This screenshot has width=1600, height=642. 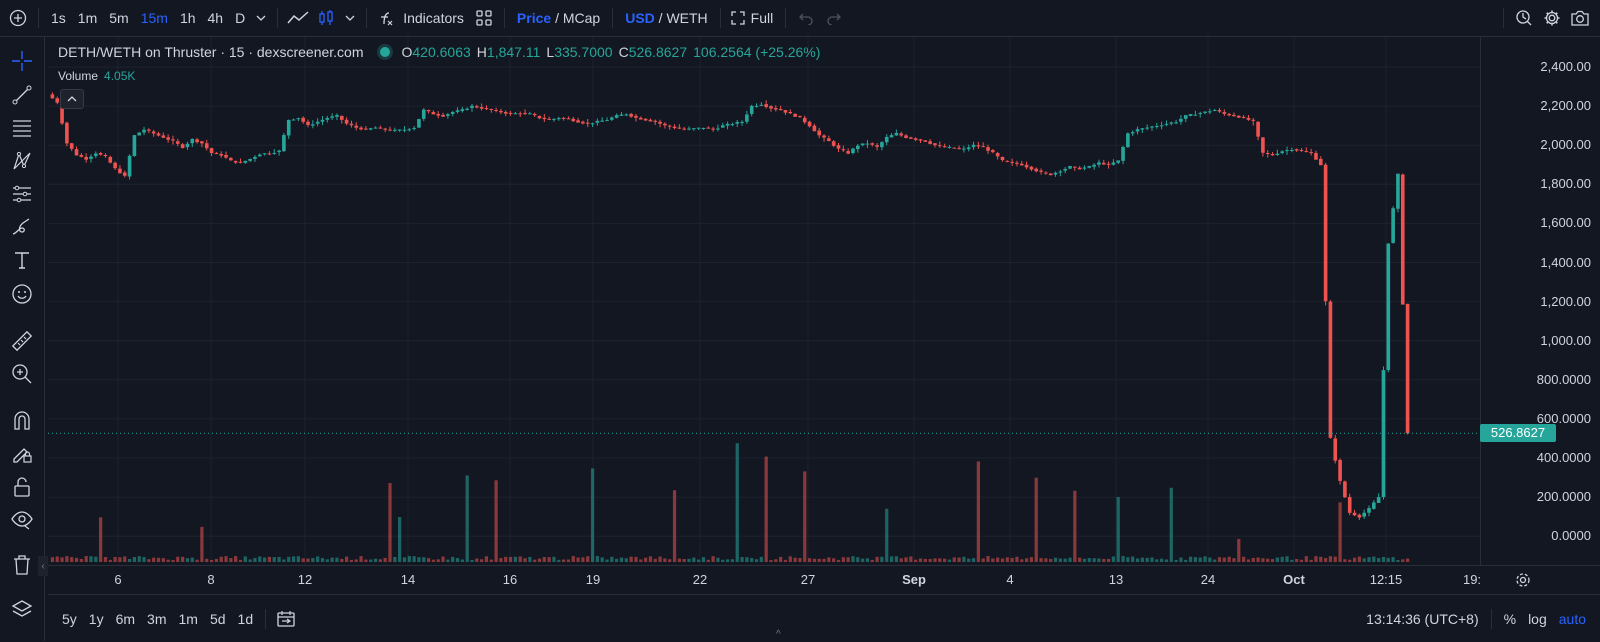 What do you see at coordinates (245, 618) in the screenshot?
I see `range-1d: 1d` at bounding box center [245, 618].